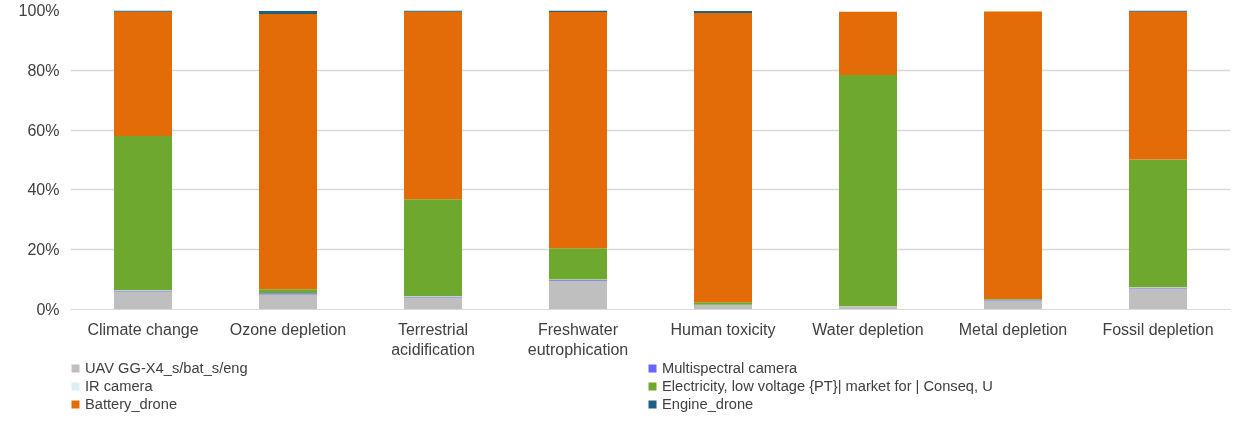 The image size is (1248, 439). I want to click on legend-label: IR camera, so click(119, 386).